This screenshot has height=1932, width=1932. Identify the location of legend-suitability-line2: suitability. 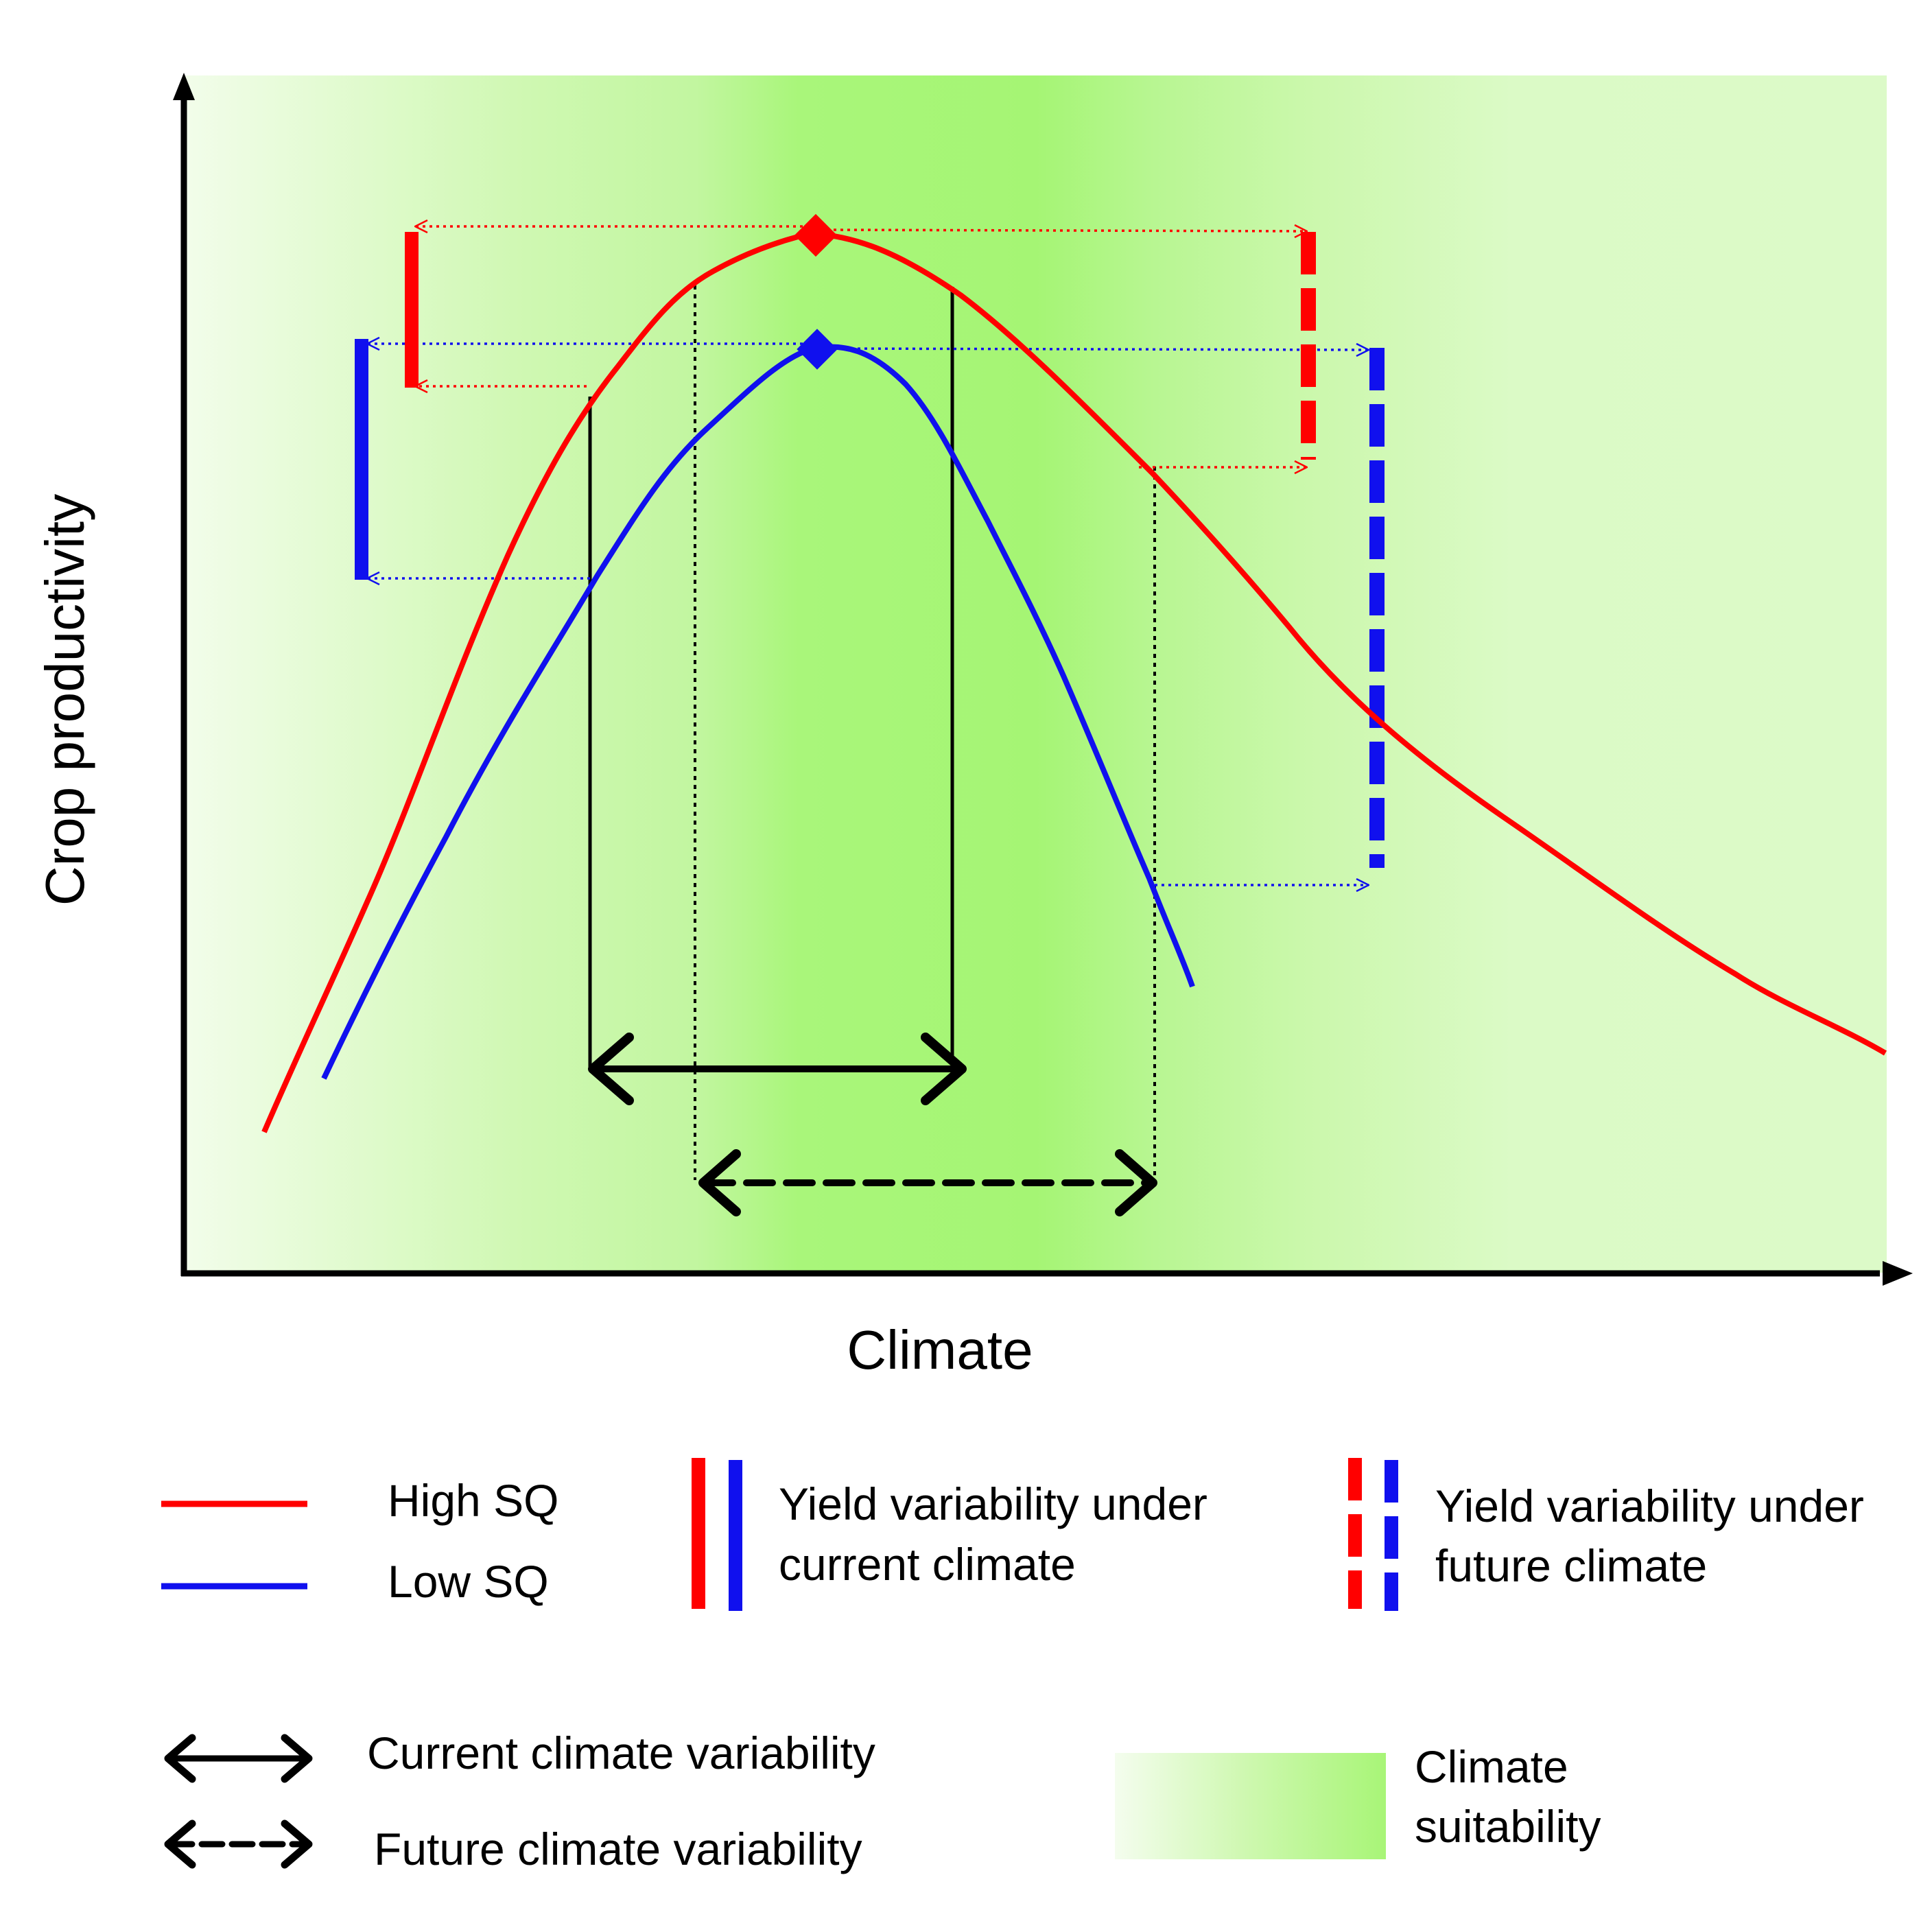
(1508, 1826).